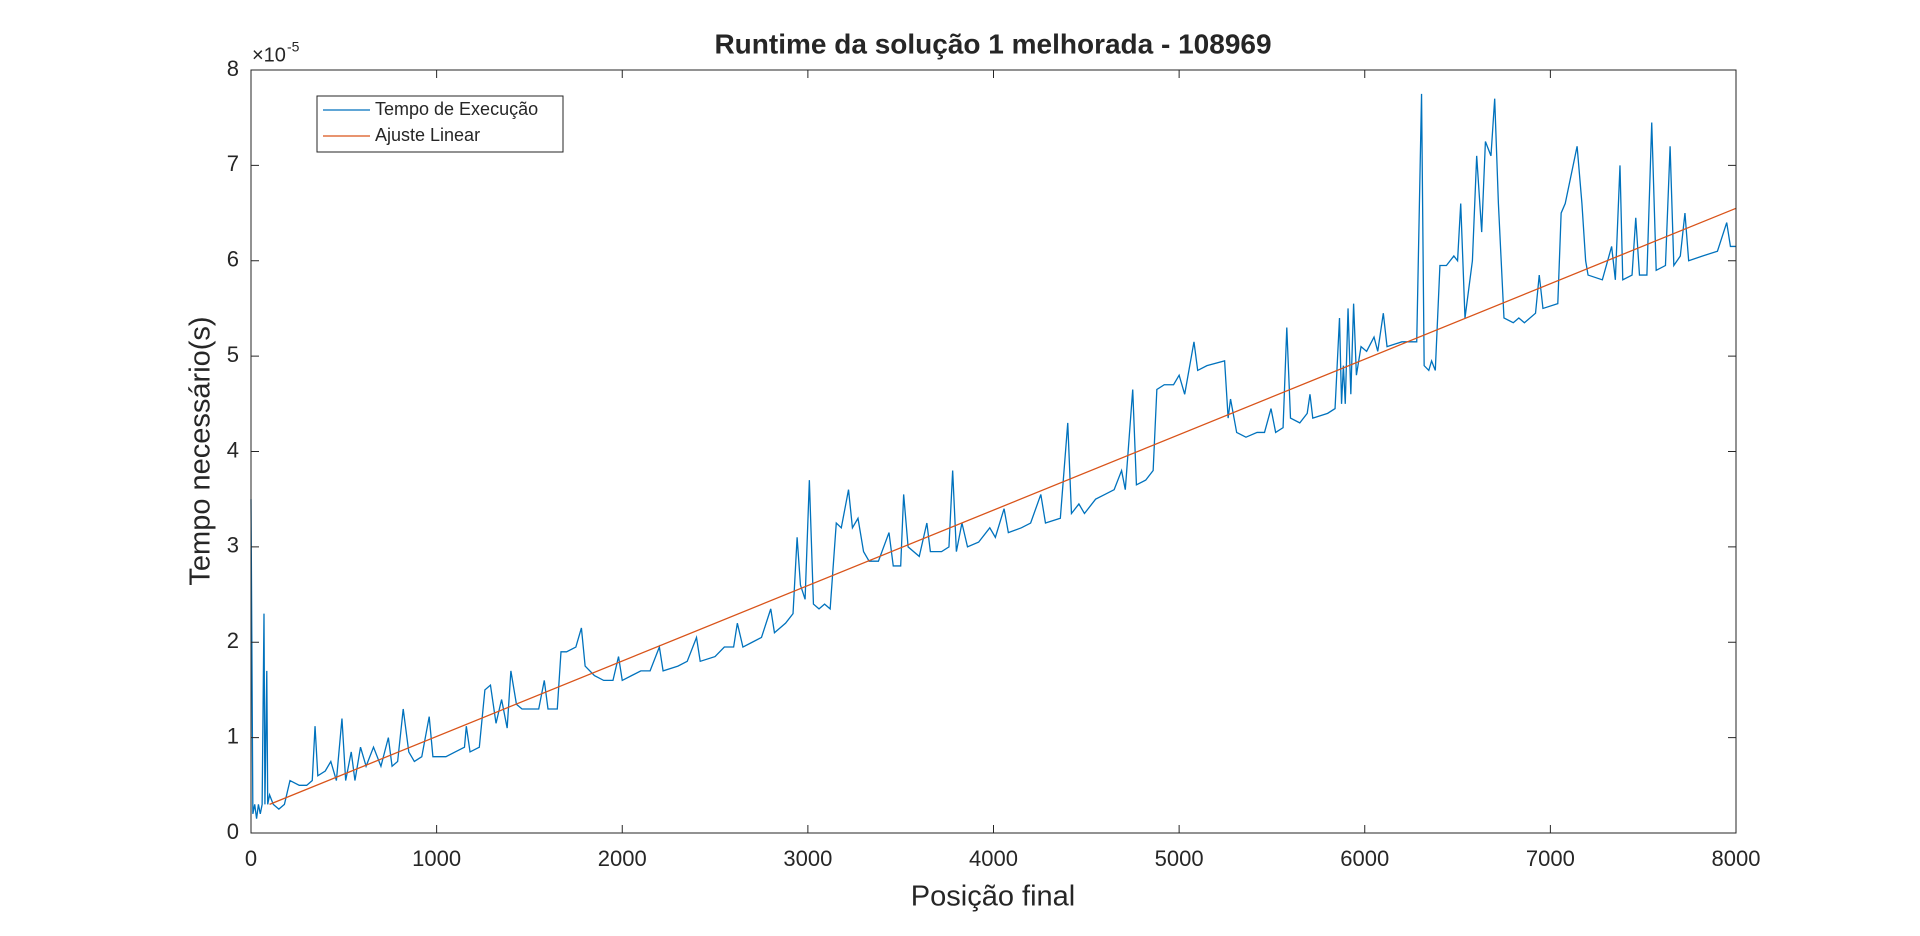  Describe the element at coordinates (427, 135) in the screenshot. I see `legend-label: Ajuste Linear` at that location.